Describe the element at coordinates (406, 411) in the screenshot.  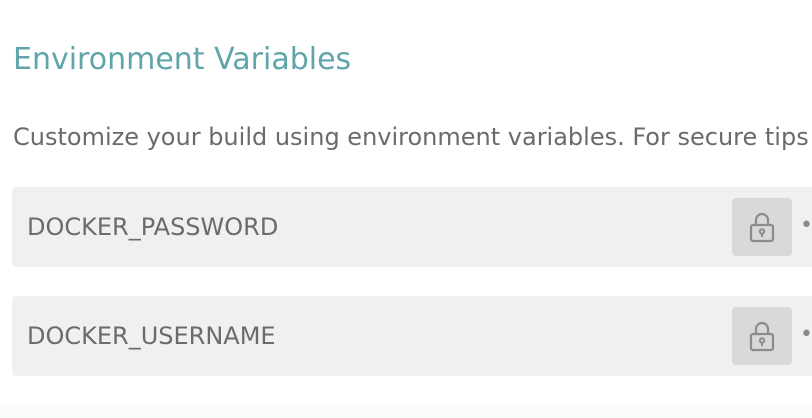
I see `next-row-edge` at that location.